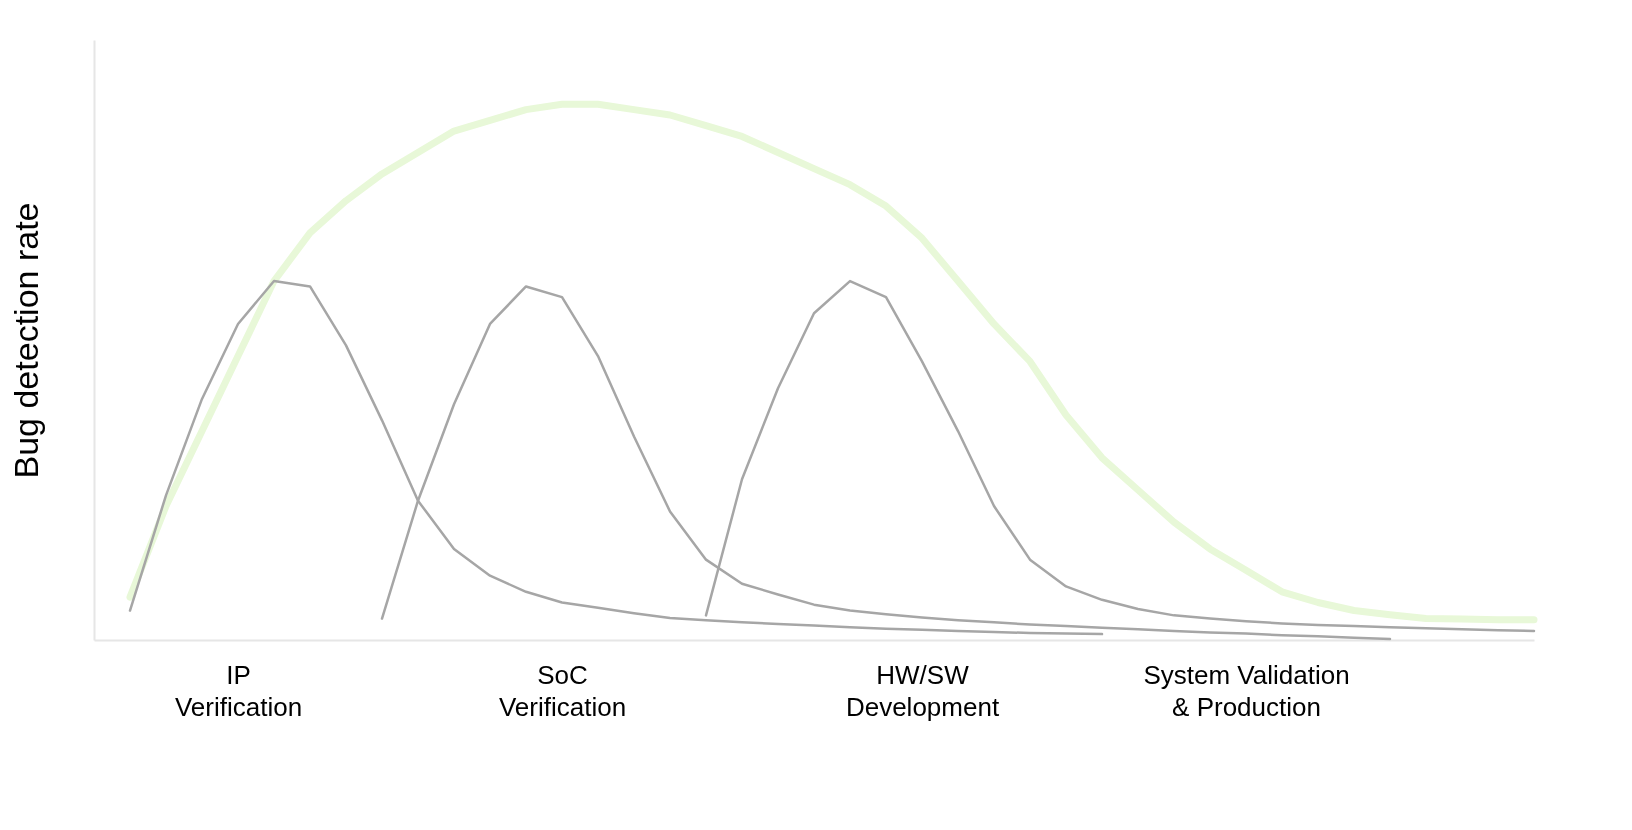  What do you see at coordinates (562, 690) in the screenshot?
I see `x-tick-label: SoC Verification` at bounding box center [562, 690].